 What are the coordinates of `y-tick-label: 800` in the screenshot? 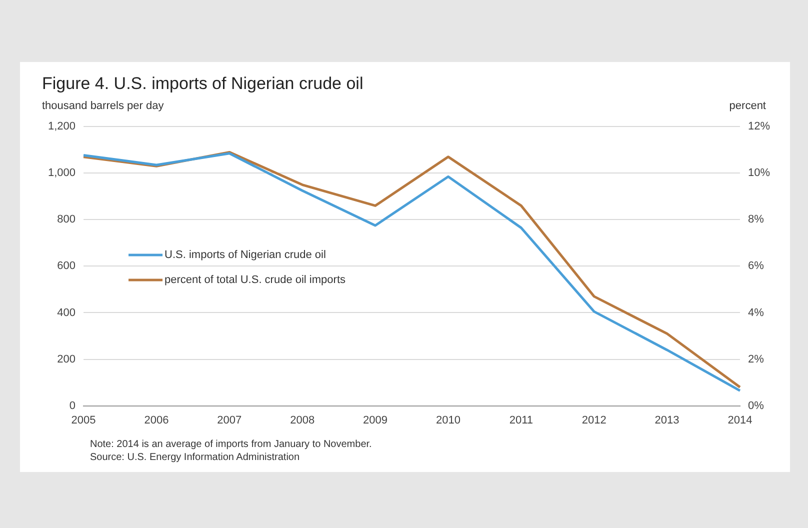 It's located at (66, 220).